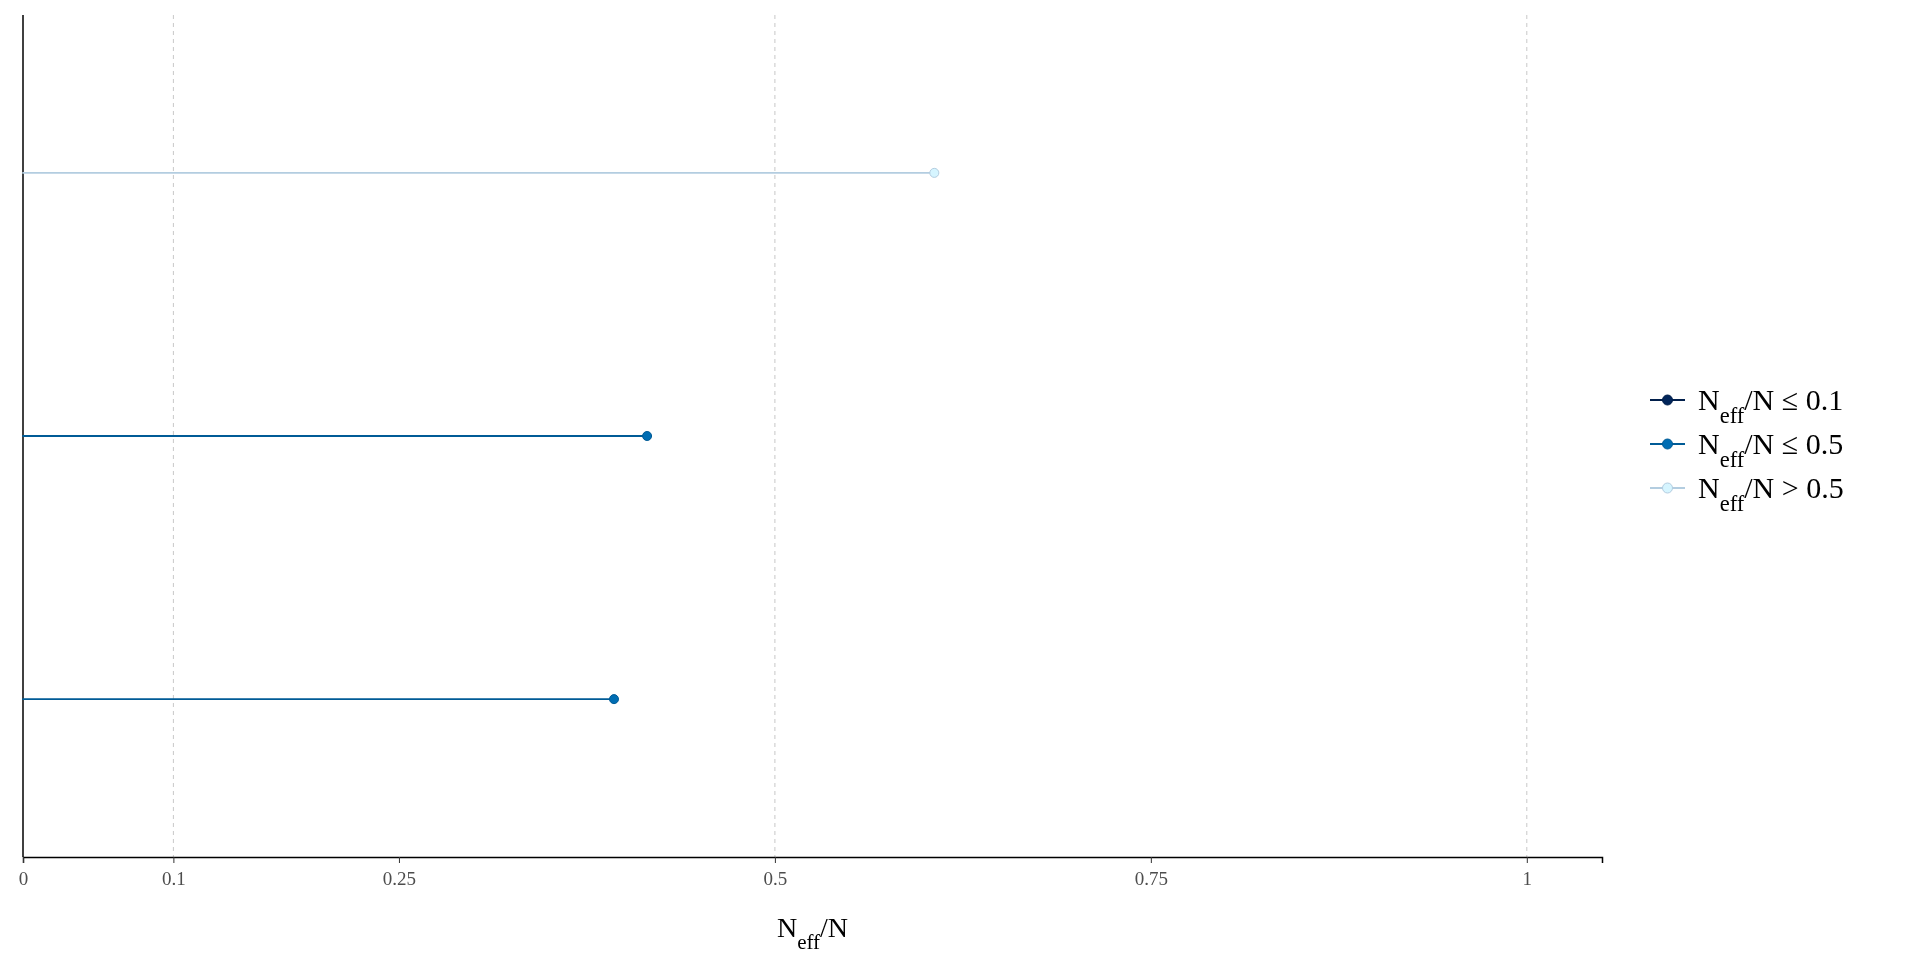  I want to click on x-tick-label: 0.75, so click(1151, 878).